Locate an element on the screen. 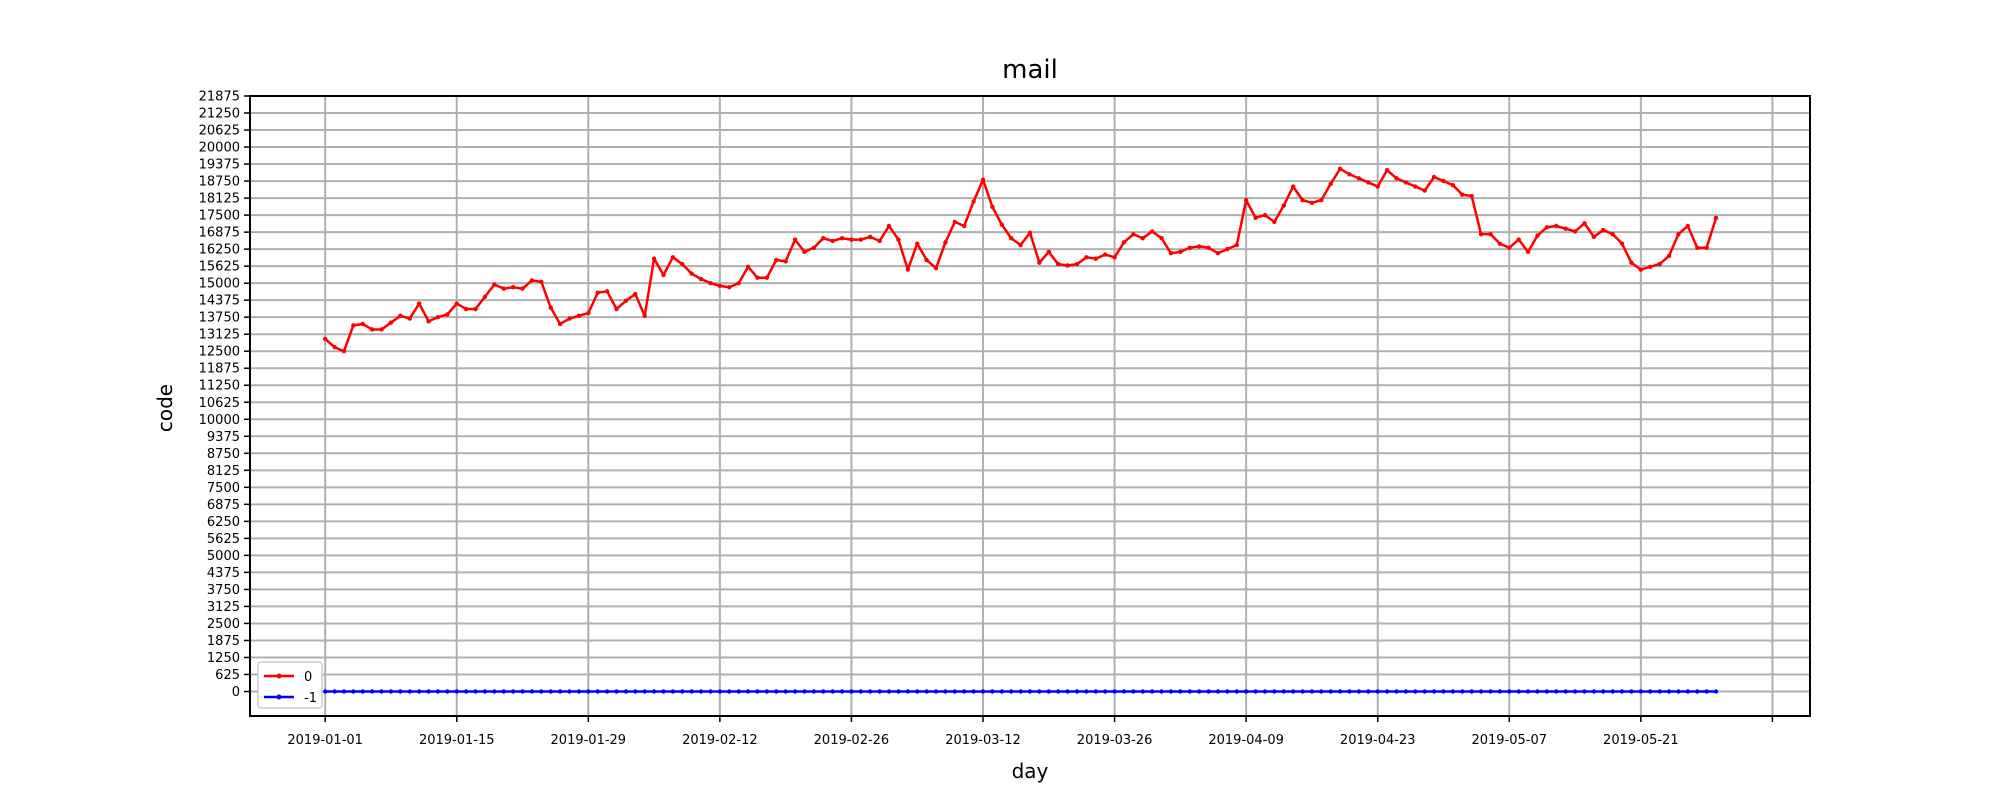  y-tick-label: 9375 is located at coordinates (223, 437).